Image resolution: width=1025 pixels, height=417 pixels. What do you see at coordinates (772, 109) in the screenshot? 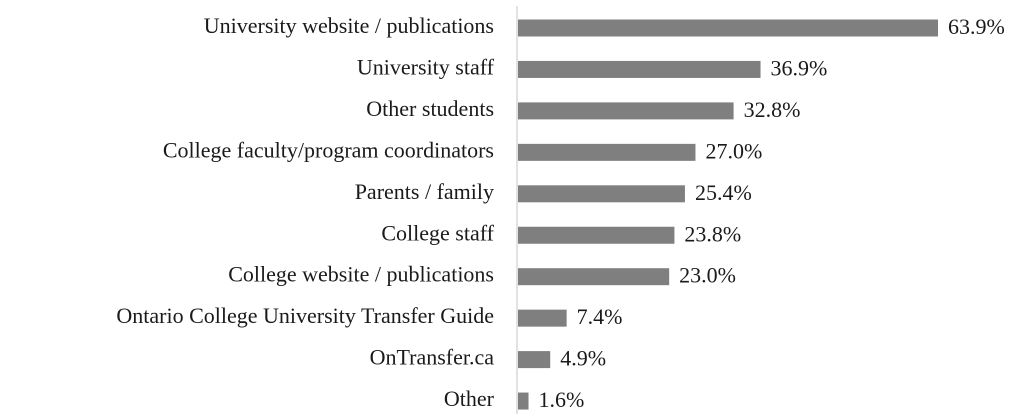
I see `value-label: 32.8%` at bounding box center [772, 109].